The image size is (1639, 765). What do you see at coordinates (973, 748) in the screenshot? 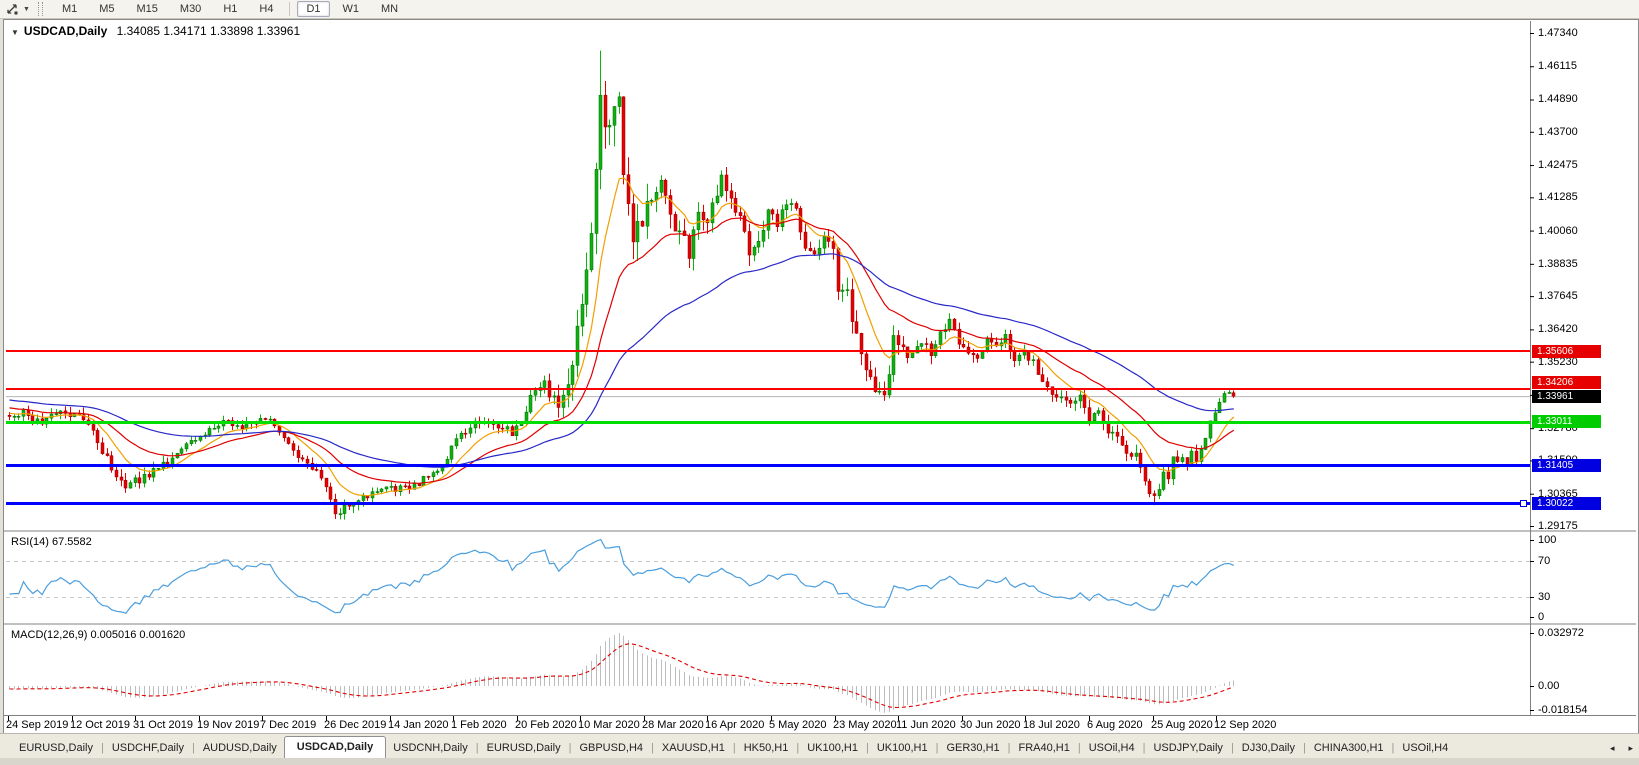
I see `chart-tab-ger30-h1: GER30,H1` at bounding box center [973, 748].